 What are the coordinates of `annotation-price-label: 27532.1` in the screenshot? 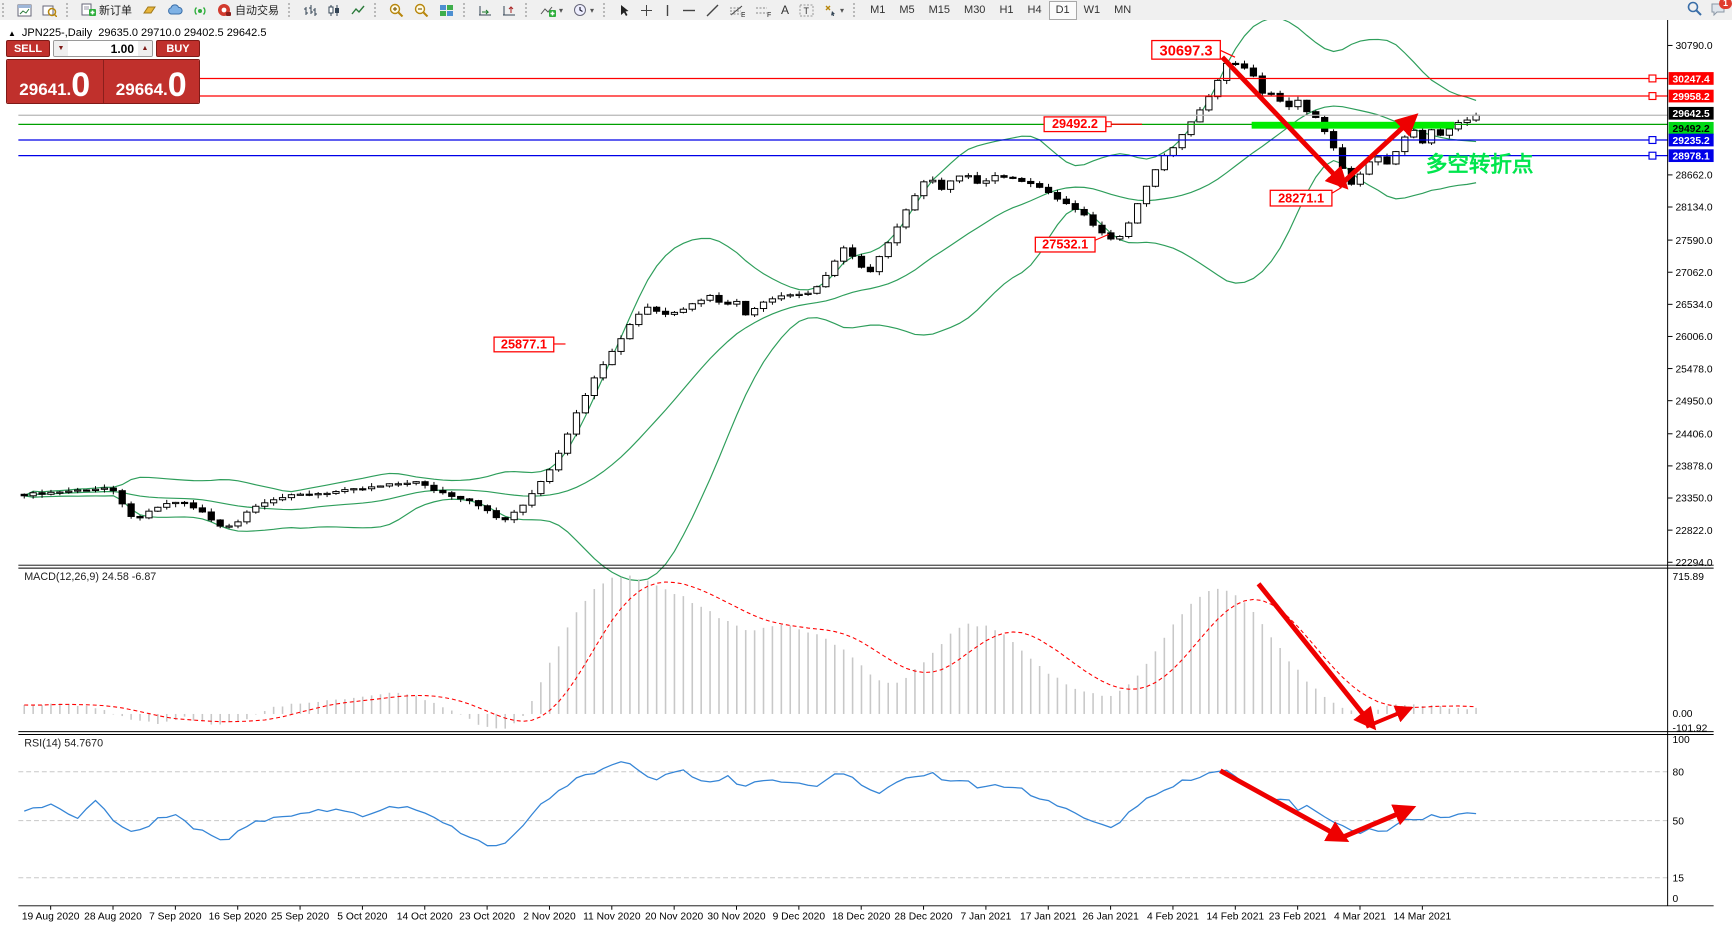 It's located at (1065, 244).